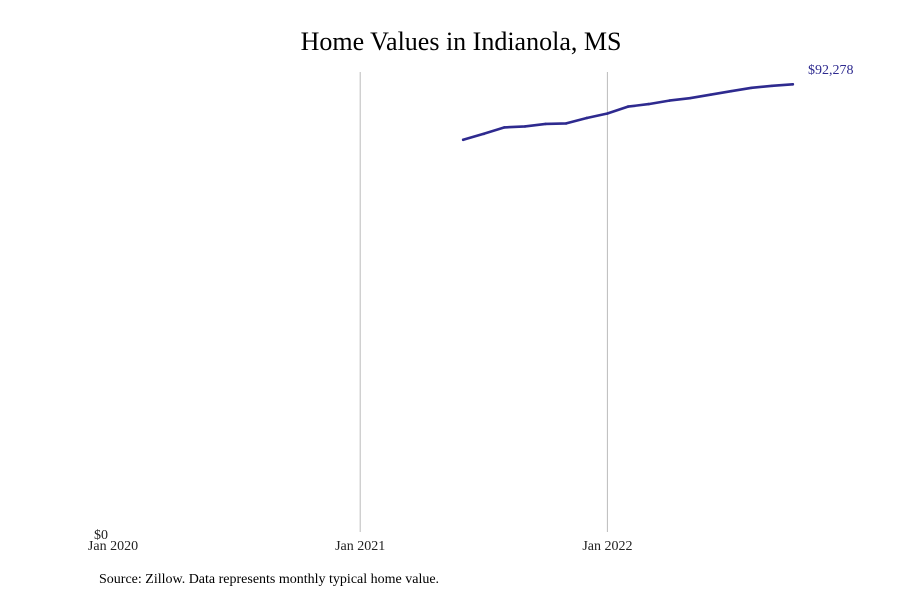  I want to click on x-tick-label: Jan 2021, so click(360, 546).